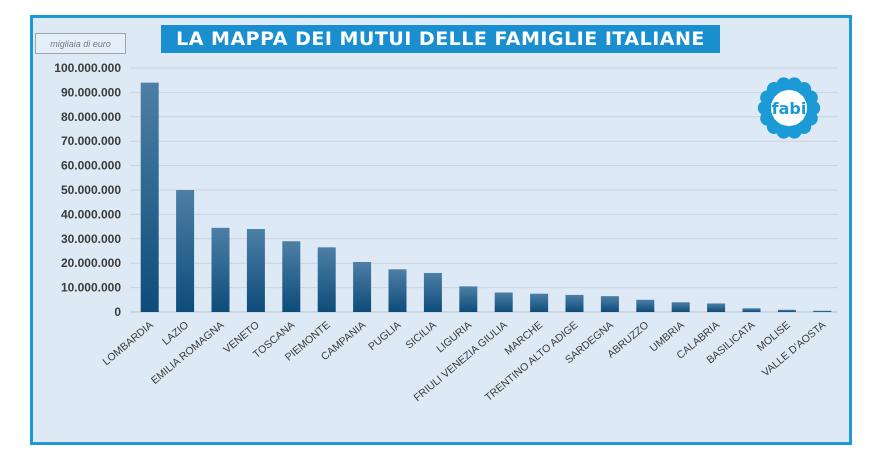 This screenshot has height=460, width=881. Describe the element at coordinates (751, 310) in the screenshot. I see `bar-basilicata` at that location.